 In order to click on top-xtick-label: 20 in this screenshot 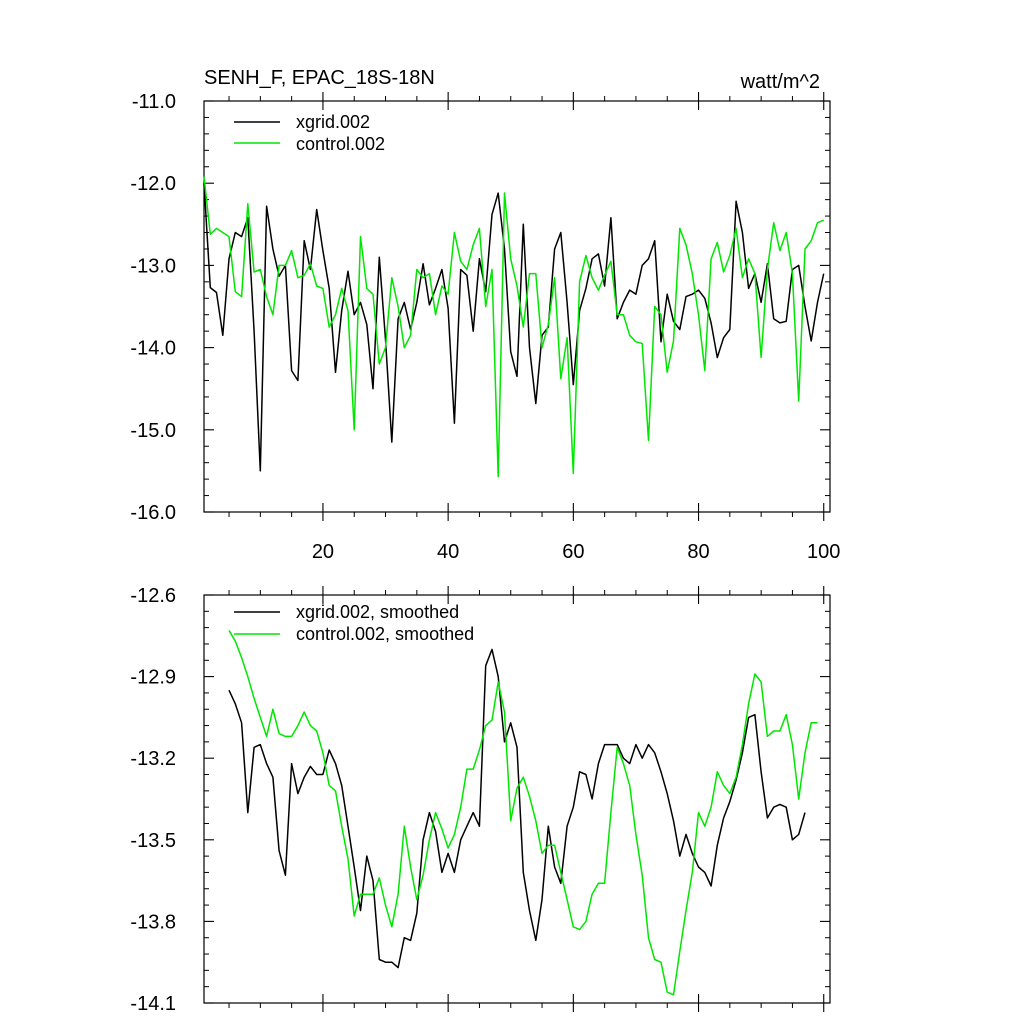, I will do `click(323, 552)`.